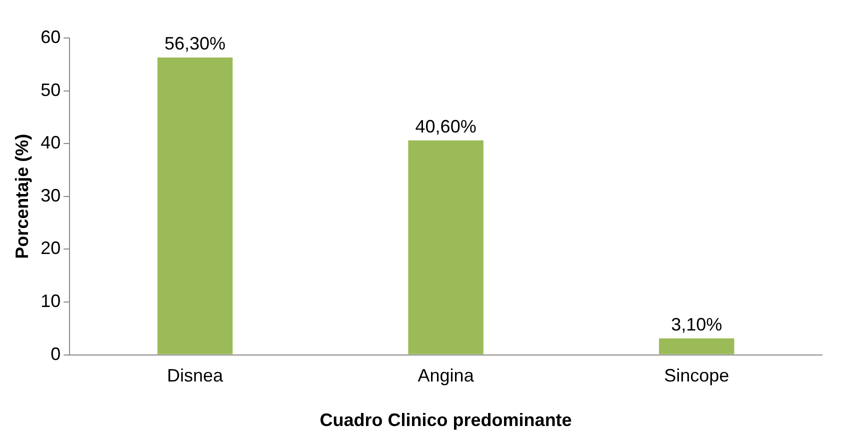 This screenshot has height=444, width=850. I want to click on data-label: 40,60%, so click(445, 126).